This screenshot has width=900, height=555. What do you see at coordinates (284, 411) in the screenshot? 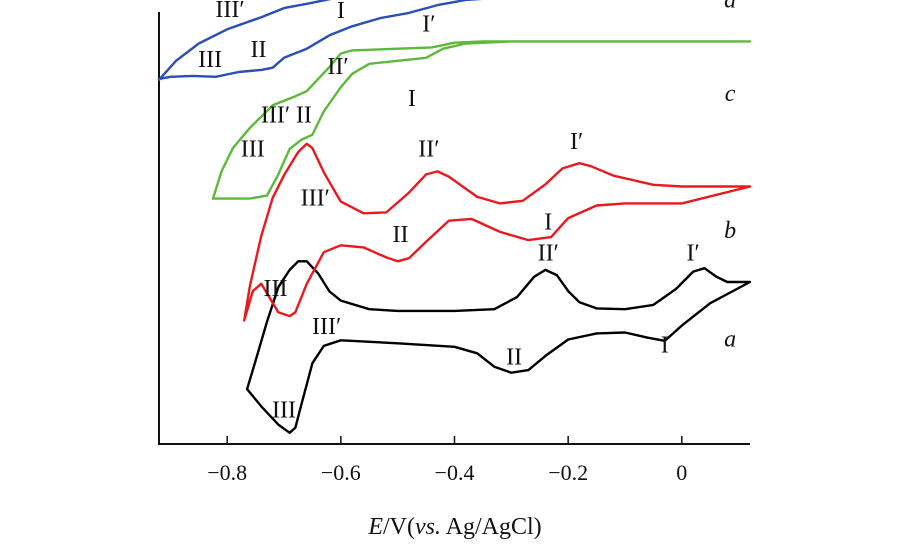
I see `peak-label-a: III` at bounding box center [284, 411].